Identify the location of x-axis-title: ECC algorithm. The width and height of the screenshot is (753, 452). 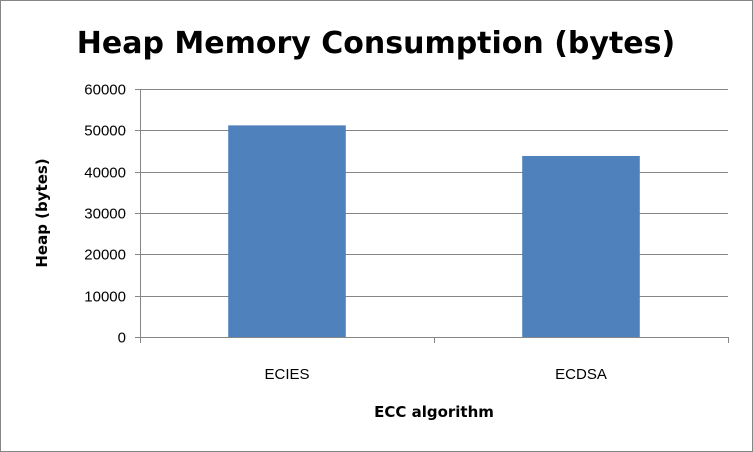
(434, 412).